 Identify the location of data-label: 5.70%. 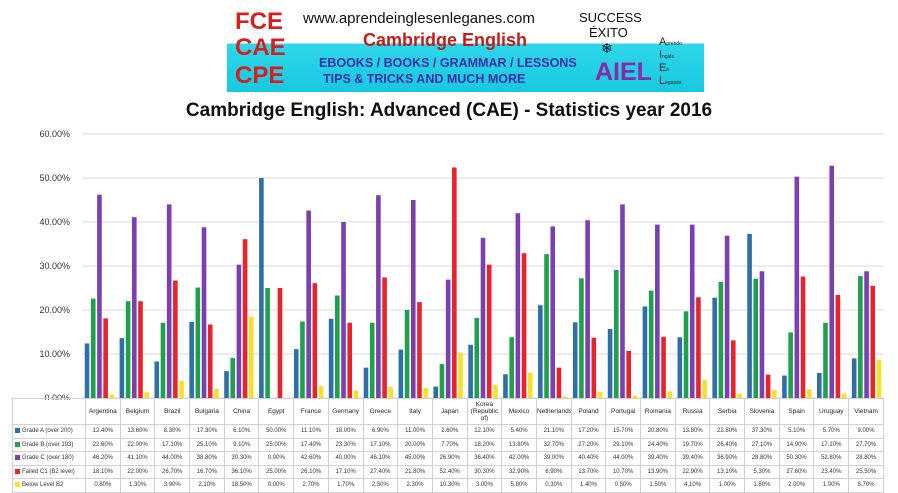
(831, 431).